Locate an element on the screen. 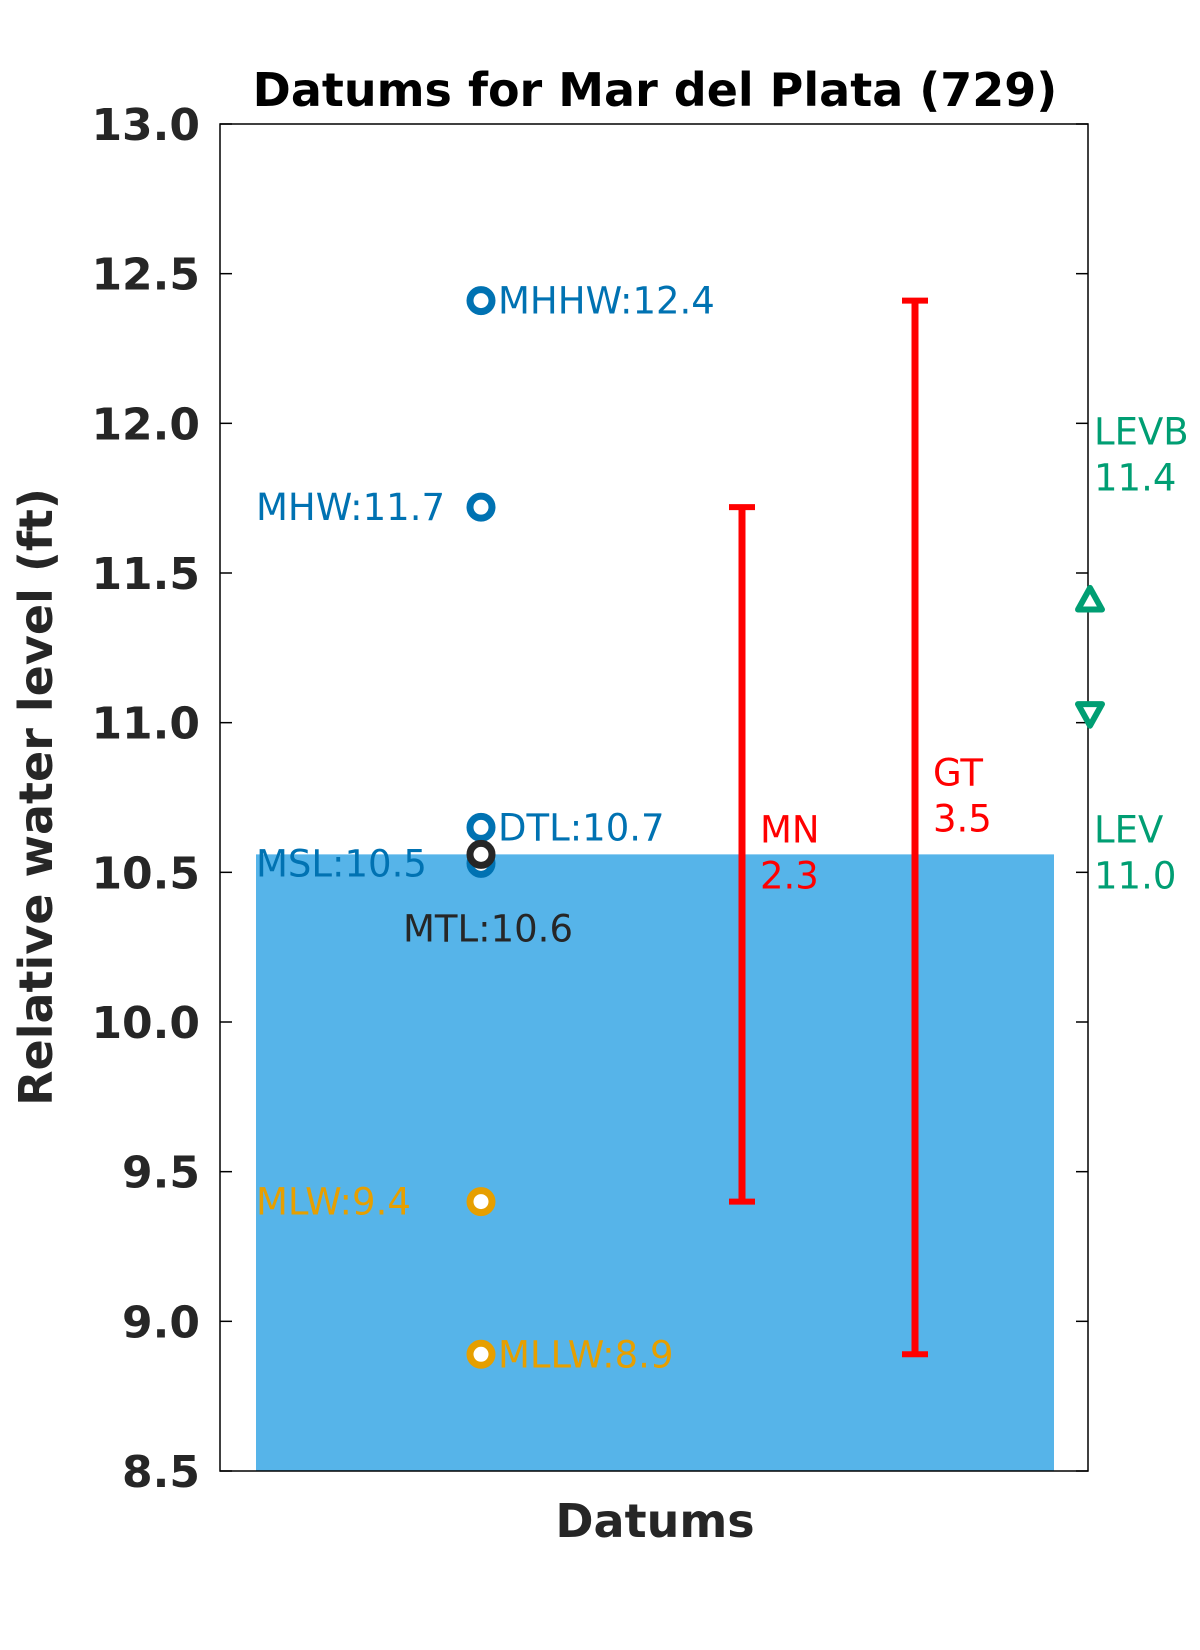 This screenshot has width=1200, height=1650. datum-label-mlw: MLW:9.4 is located at coordinates (333, 1202).